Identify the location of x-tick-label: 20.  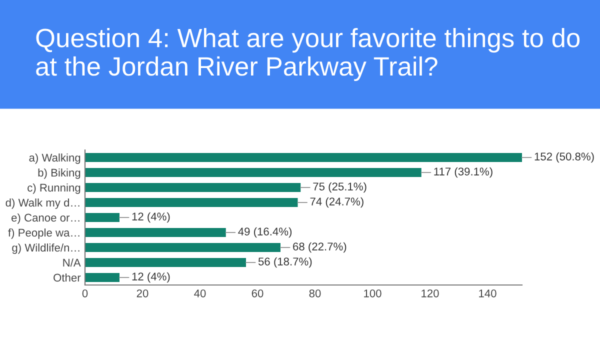
(142, 293).